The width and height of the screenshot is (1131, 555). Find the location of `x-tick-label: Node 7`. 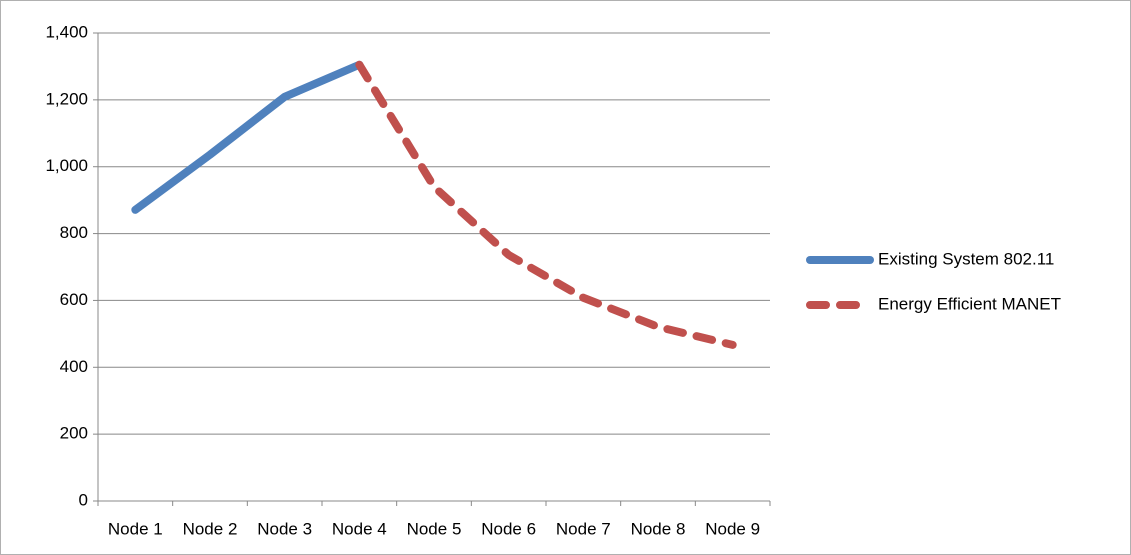

x-tick-label: Node 7 is located at coordinates (583, 528).